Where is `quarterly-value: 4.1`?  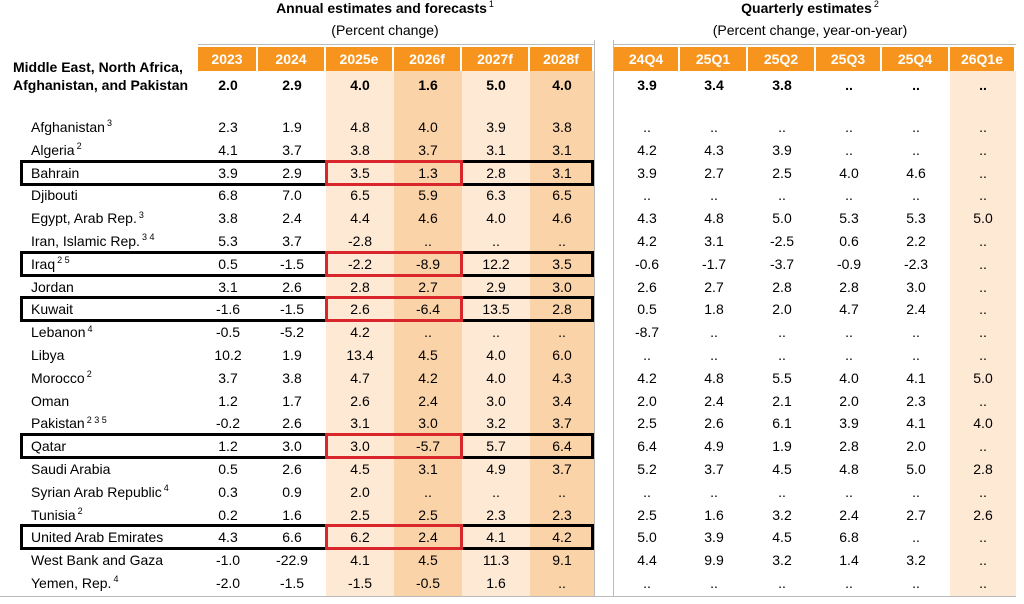
quarterly-value: 4.1 is located at coordinates (916, 377).